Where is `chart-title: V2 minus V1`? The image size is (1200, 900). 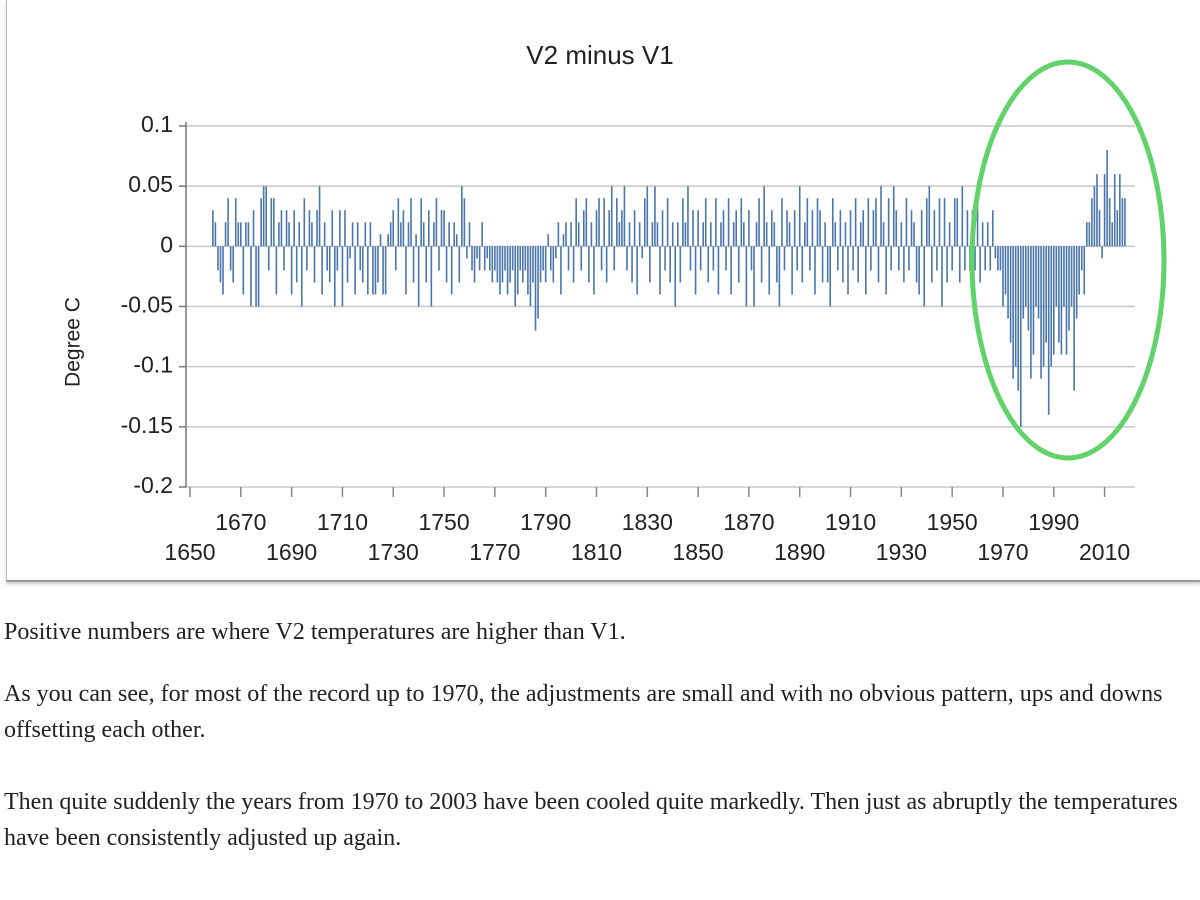
chart-title: V2 minus V1 is located at coordinates (599, 55).